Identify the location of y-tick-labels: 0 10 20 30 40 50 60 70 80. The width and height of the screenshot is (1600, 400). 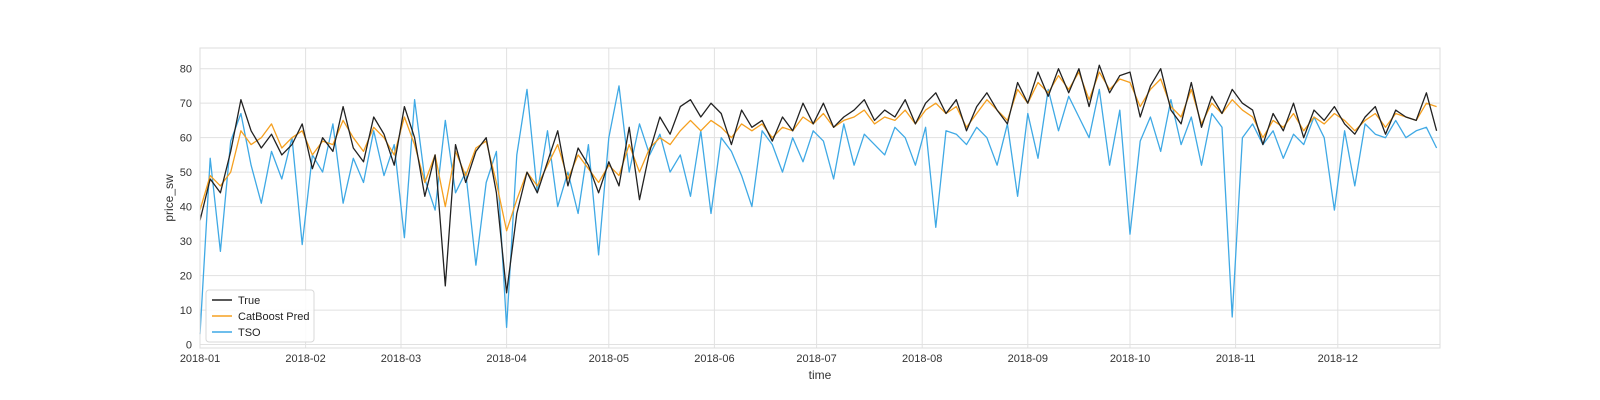
(186, 208).